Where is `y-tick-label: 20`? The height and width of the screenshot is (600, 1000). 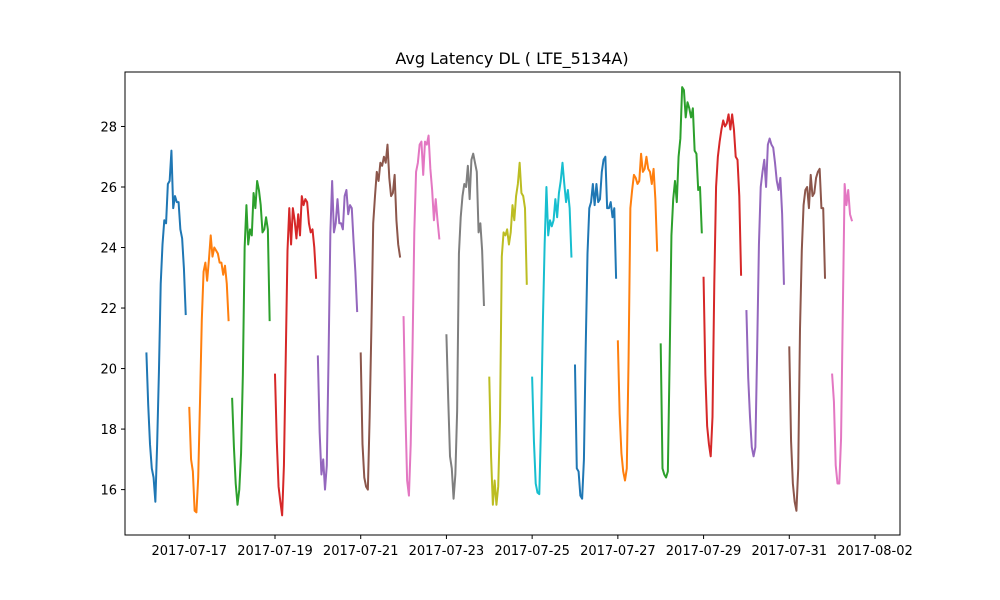
y-tick-label: 20 is located at coordinates (108, 370).